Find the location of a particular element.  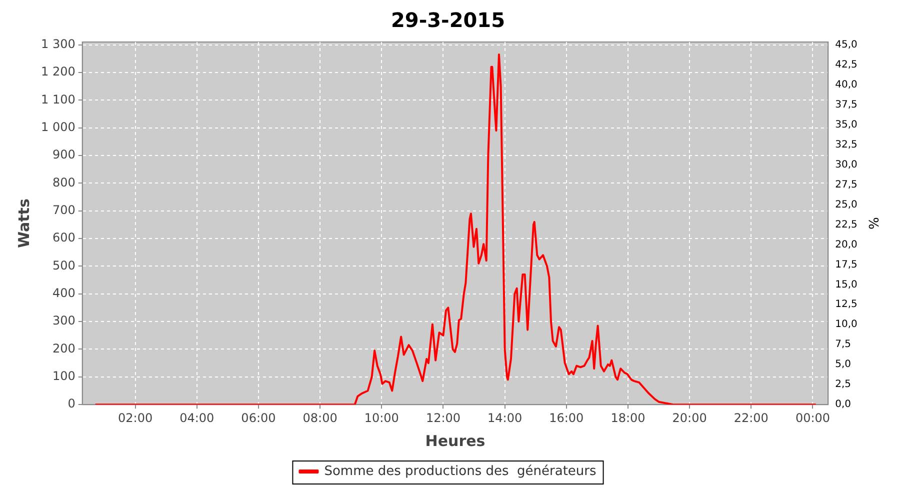

y-tick-label: 900 is located at coordinates (64, 155).